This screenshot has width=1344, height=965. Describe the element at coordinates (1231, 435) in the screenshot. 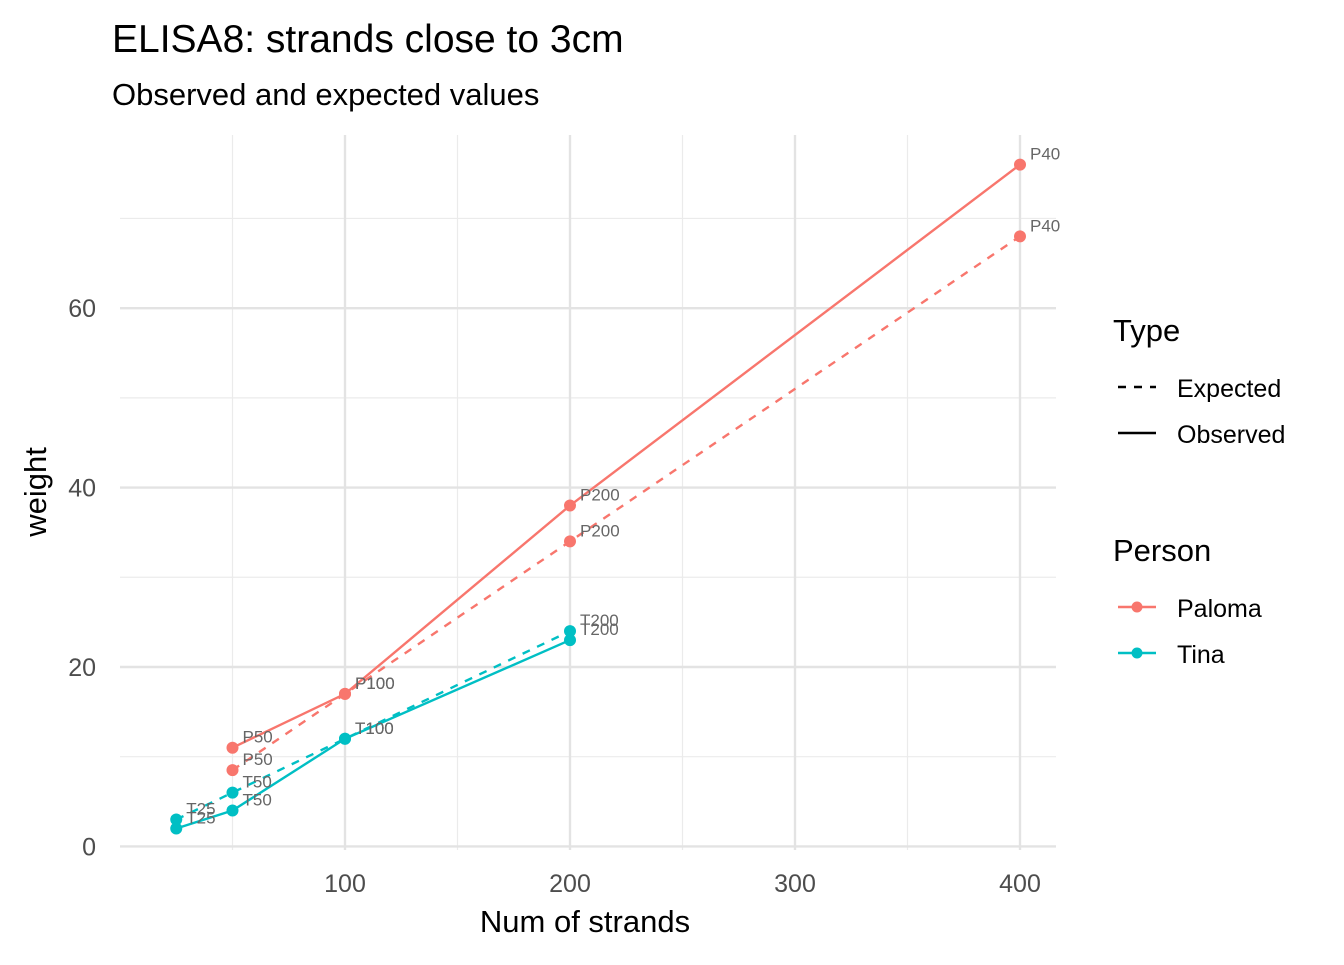

I see `legend-observed-label: Observed` at that location.